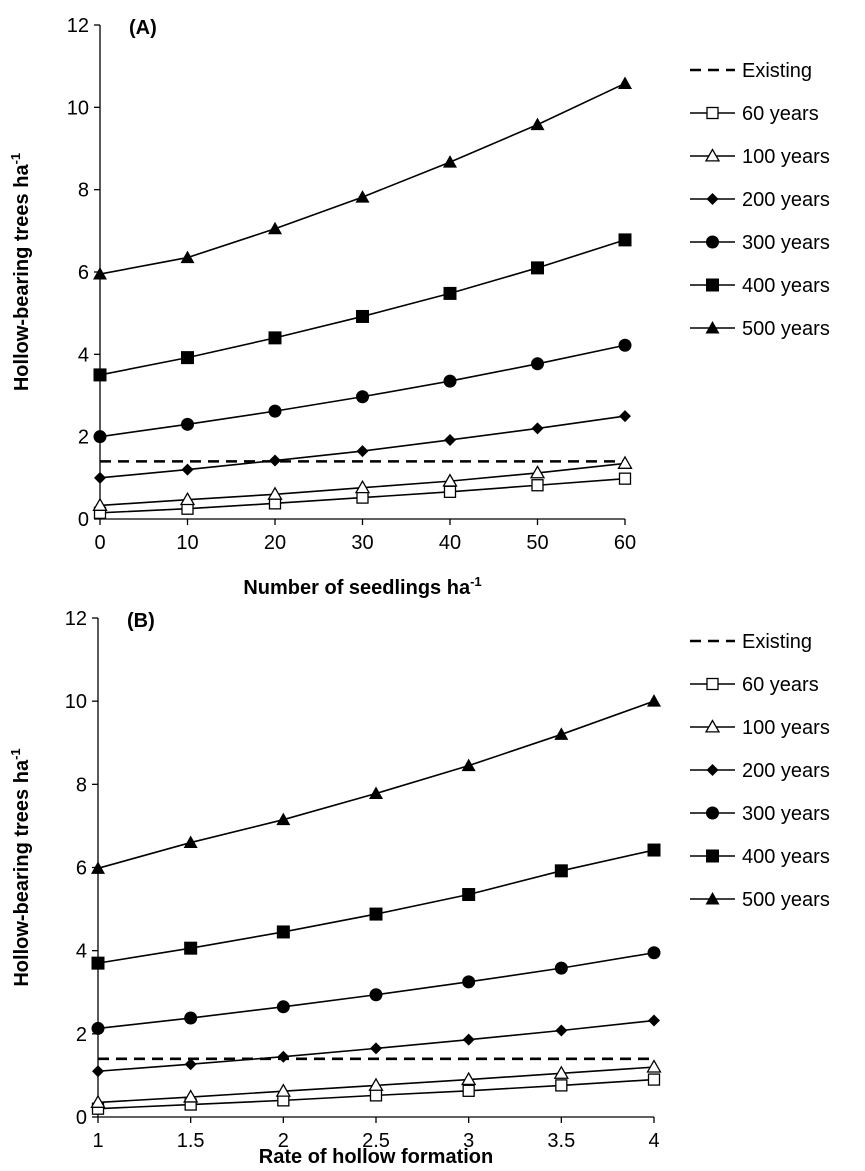  I want to click on series-300-years, so click(362, 391).